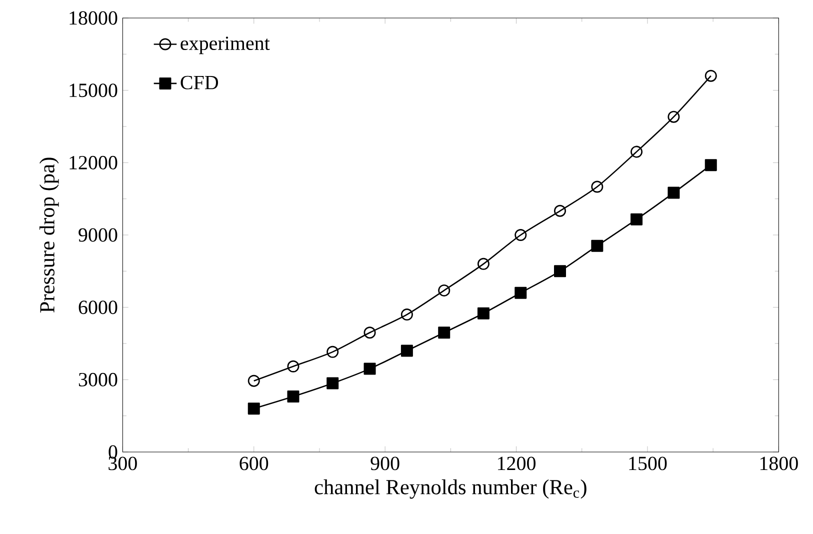 This screenshot has height=534, width=813. Describe the element at coordinates (94, 91) in the screenshot. I see `y-tick-label: 15000` at that location.